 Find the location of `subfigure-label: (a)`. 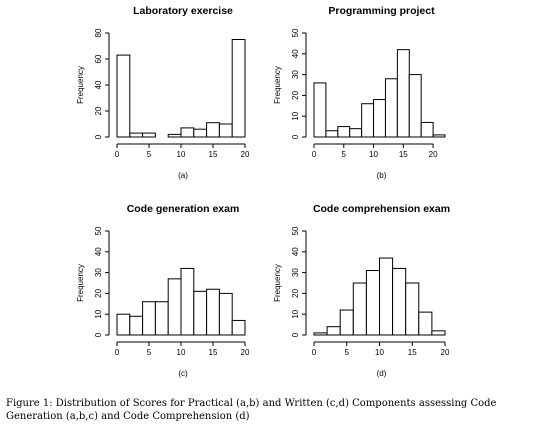

subfigure-label: (a) is located at coordinates (183, 175).